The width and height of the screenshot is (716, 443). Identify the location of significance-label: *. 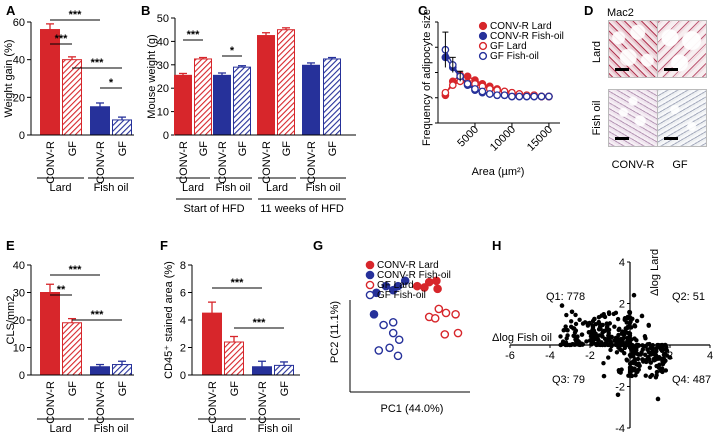
(111, 83).